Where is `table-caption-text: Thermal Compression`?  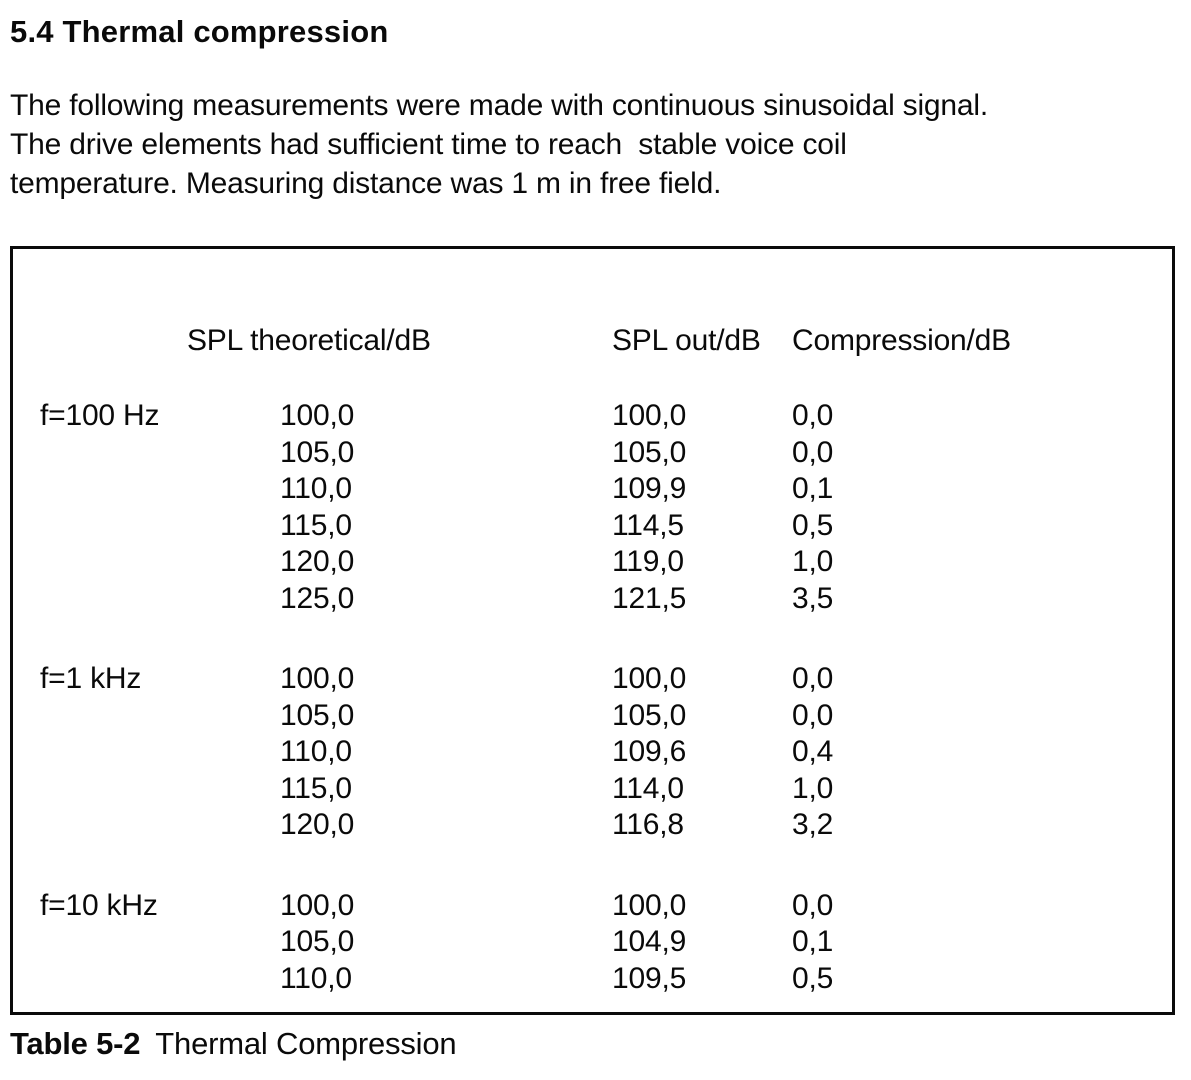 table-caption-text: Thermal Compression is located at coordinates (306, 1043).